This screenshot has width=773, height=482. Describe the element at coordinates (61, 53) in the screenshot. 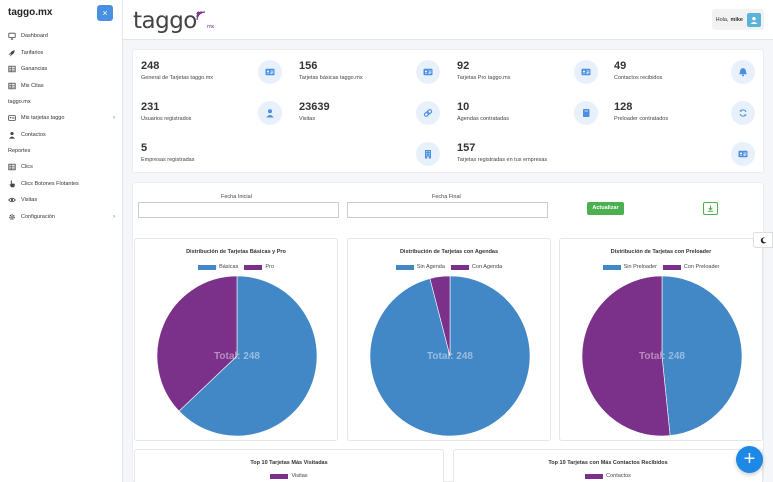

I see `sidebar-item-tarifarios: Tarifarios` at that location.